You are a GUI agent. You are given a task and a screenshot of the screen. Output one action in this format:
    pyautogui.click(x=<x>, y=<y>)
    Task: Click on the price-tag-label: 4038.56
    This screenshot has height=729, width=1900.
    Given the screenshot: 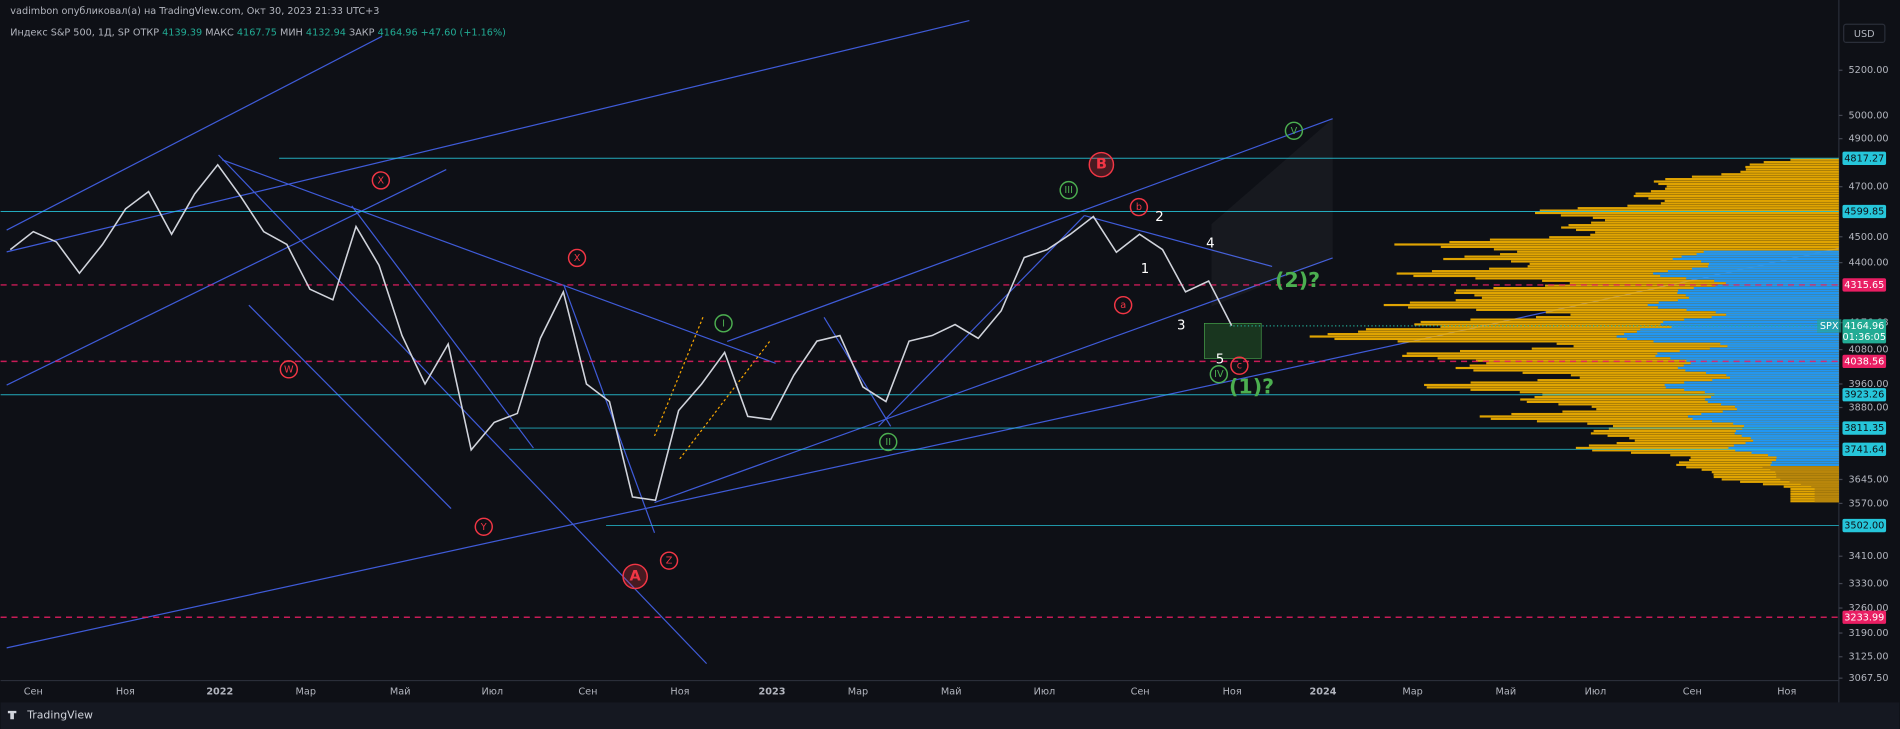 What is the action you would take?
    pyautogui.click(x=1864, y=361)
    